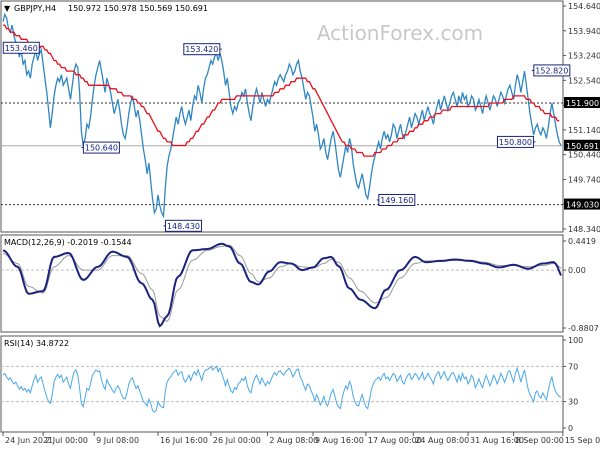 This screenshot has height=454, width=600. I want to click on level-label: 151.900, so click(582, 103).